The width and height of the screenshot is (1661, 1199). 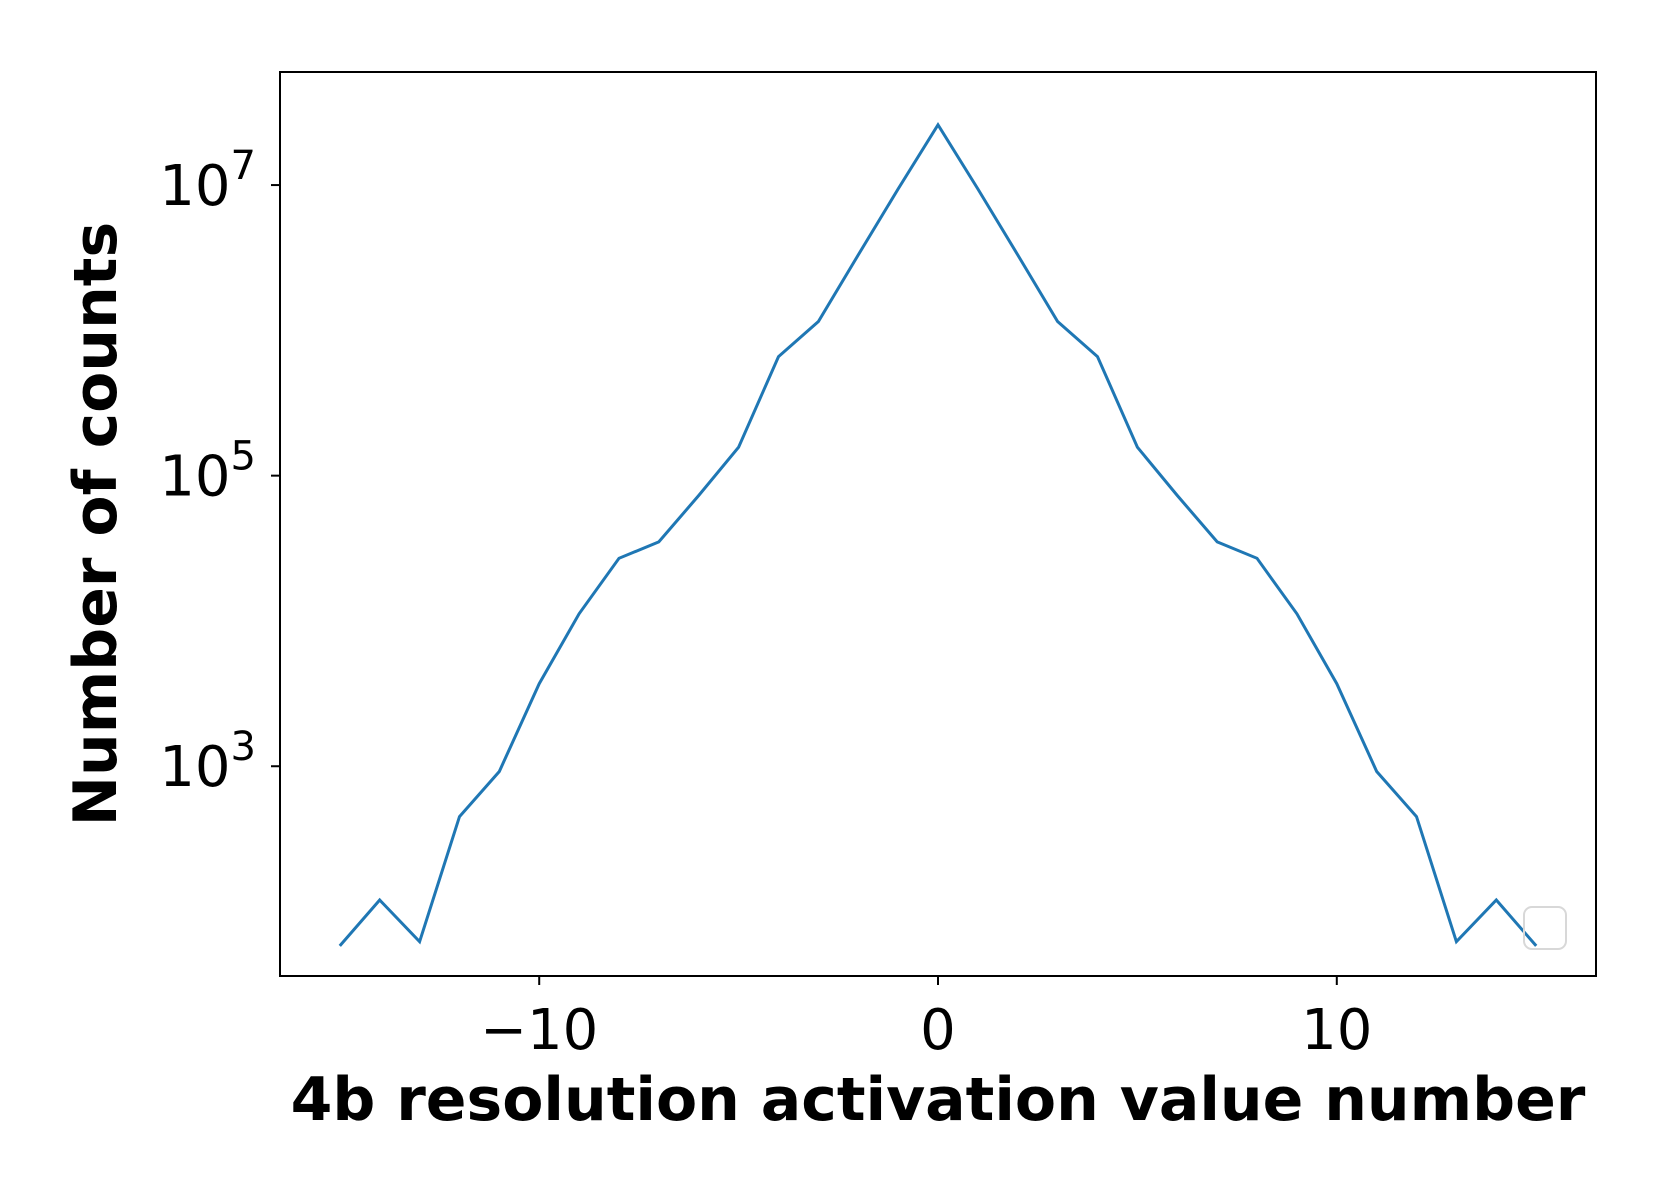 I want to click on y-tick-exponent: 5, so click(x=243, y=457).